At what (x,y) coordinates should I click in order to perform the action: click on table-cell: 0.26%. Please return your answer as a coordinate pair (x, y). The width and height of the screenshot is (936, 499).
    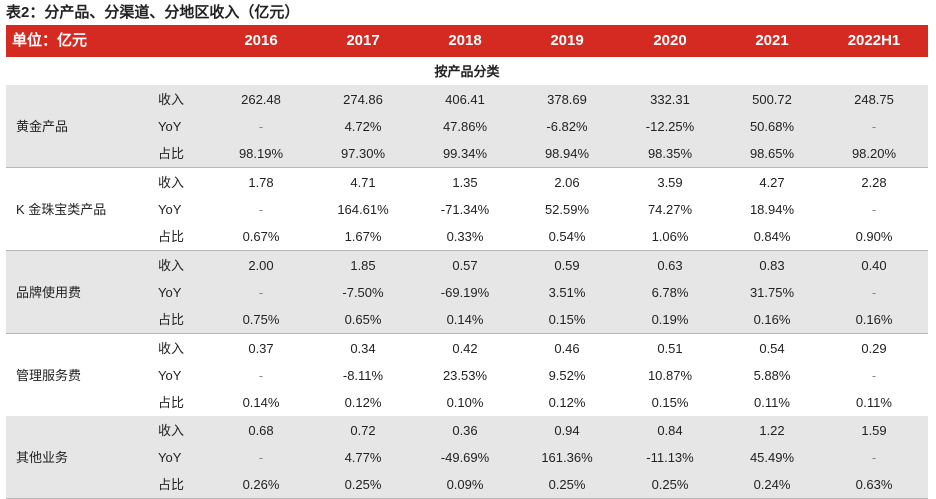
    Looking at the image, I should click on (261, 484).